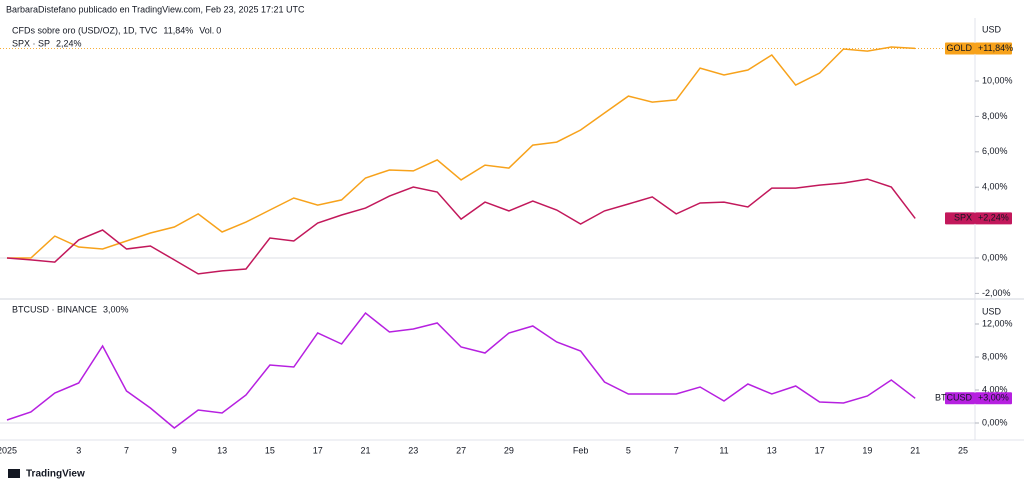  I want to click on tag-name: SPX, so click(963, 218).